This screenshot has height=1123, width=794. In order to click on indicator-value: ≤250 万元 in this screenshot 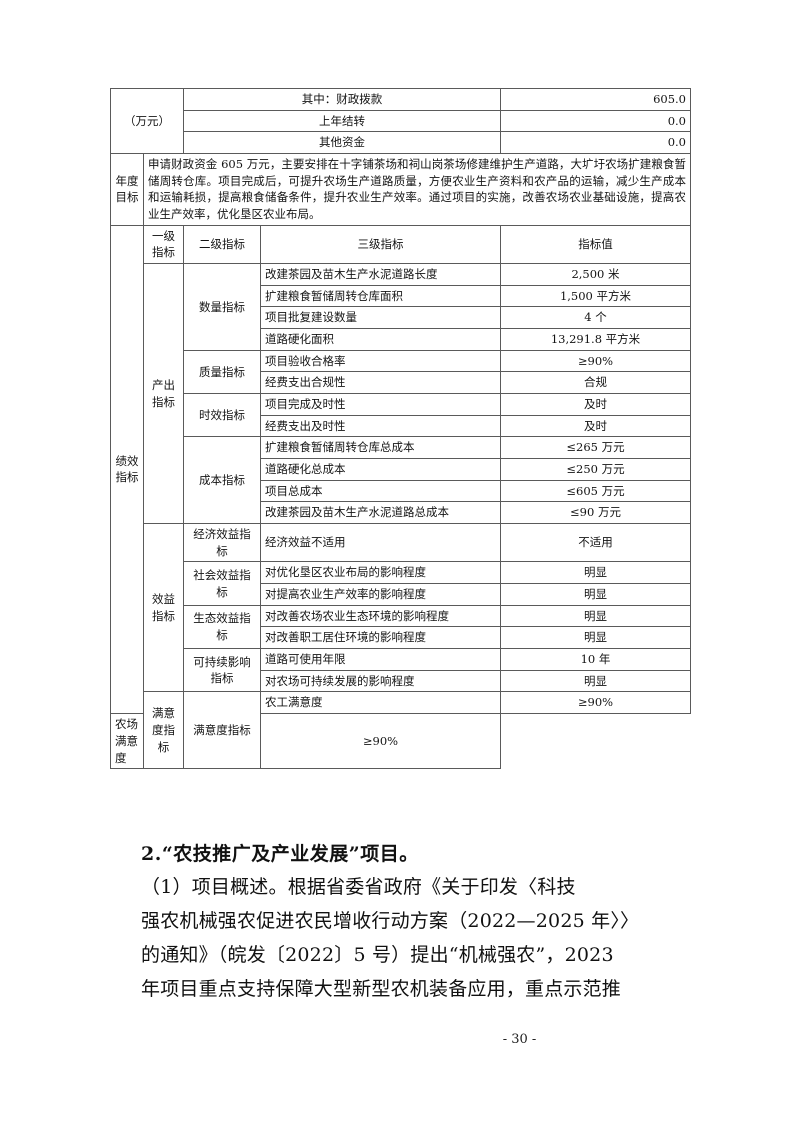, I will do `click(595, 469)`.